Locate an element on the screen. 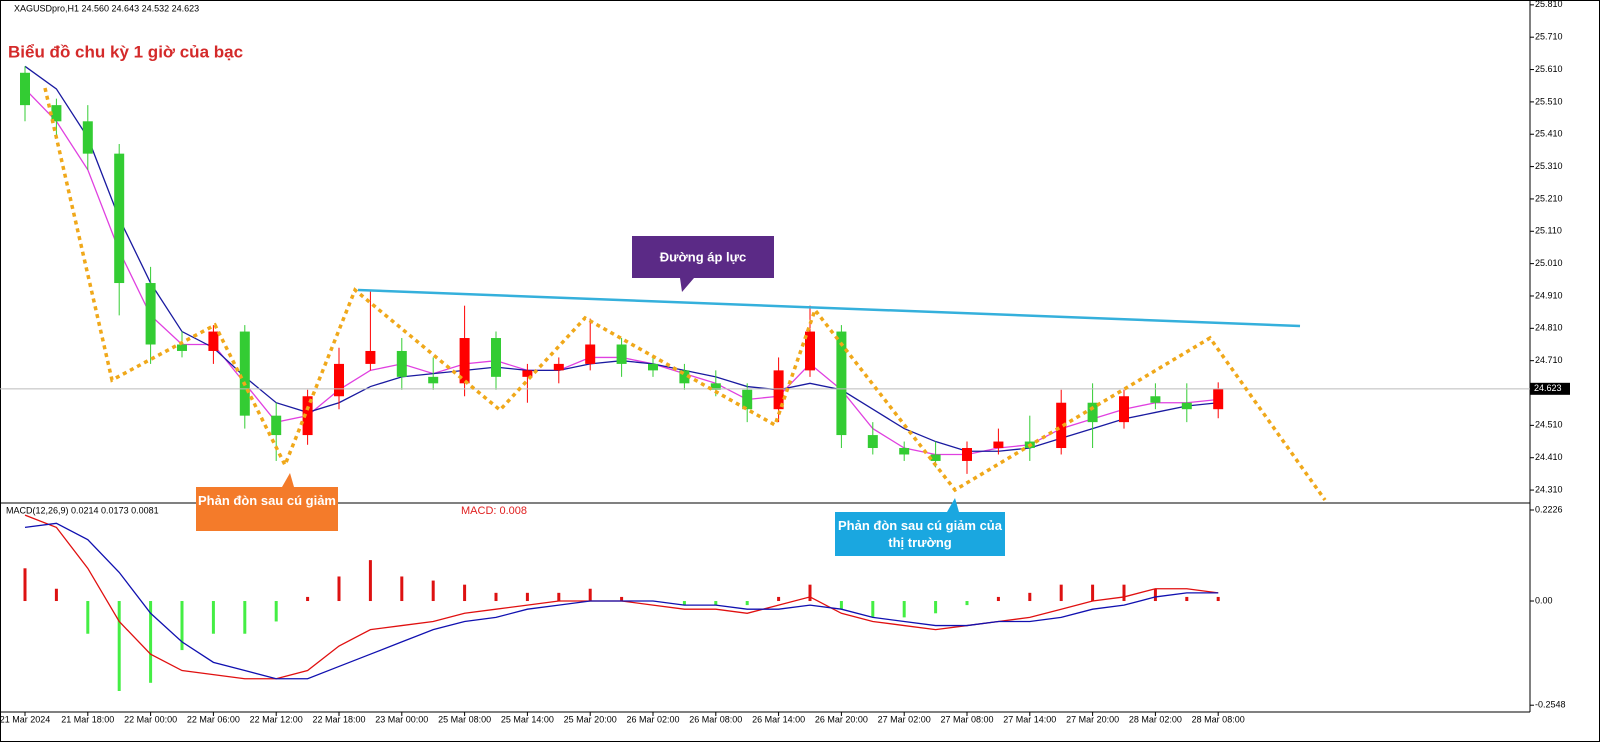 The width and height of the screenshot is (1600, 747). y-tick-label: 25.410 is located at coordinates (1549, 134).